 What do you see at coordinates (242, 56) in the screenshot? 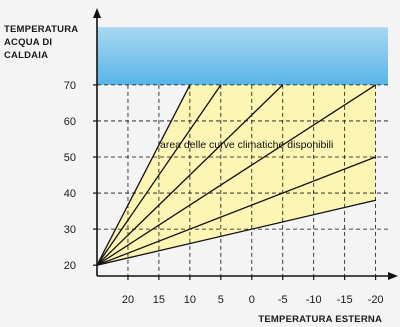
I see `high-temperature-zone` at bounding box center [242, 56].